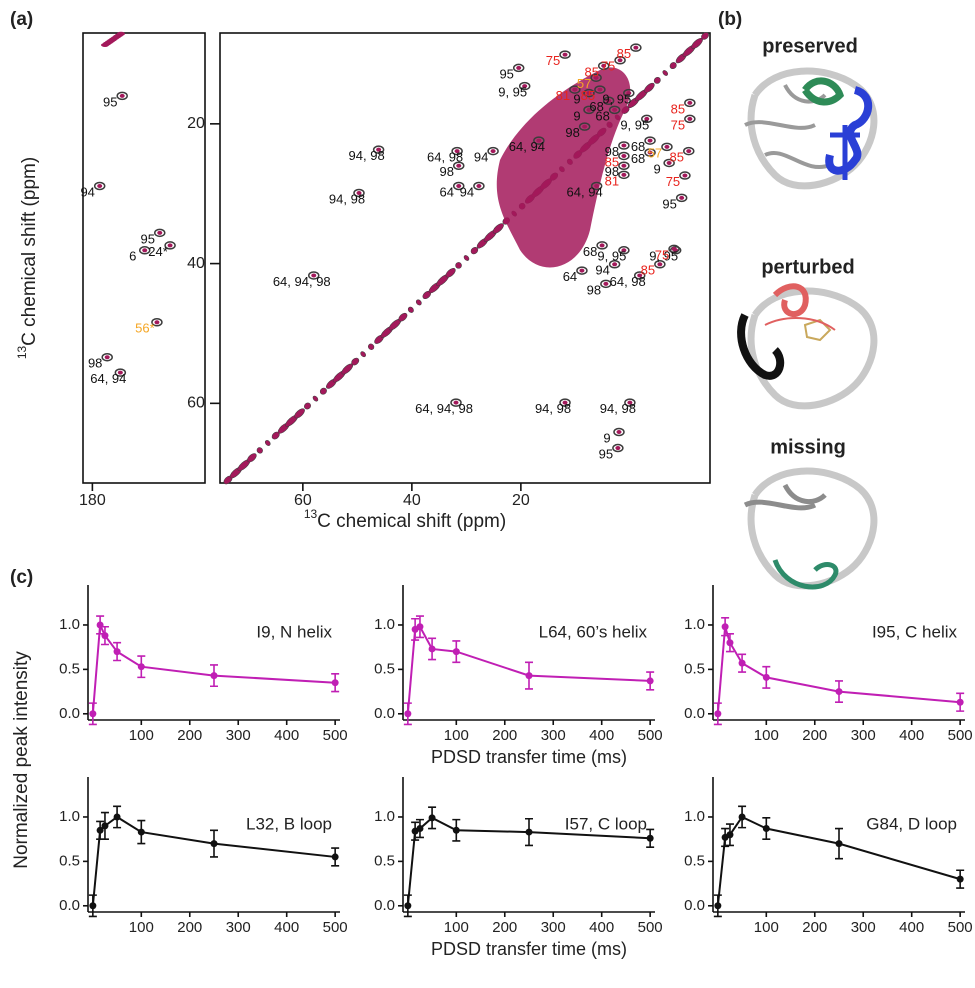 The width and height of the screenshot is (975, 988). What do you see at coordinates (196, 403) in the screenshot?
I see `y-tick-label: 60` at bounding box center [196, 403].